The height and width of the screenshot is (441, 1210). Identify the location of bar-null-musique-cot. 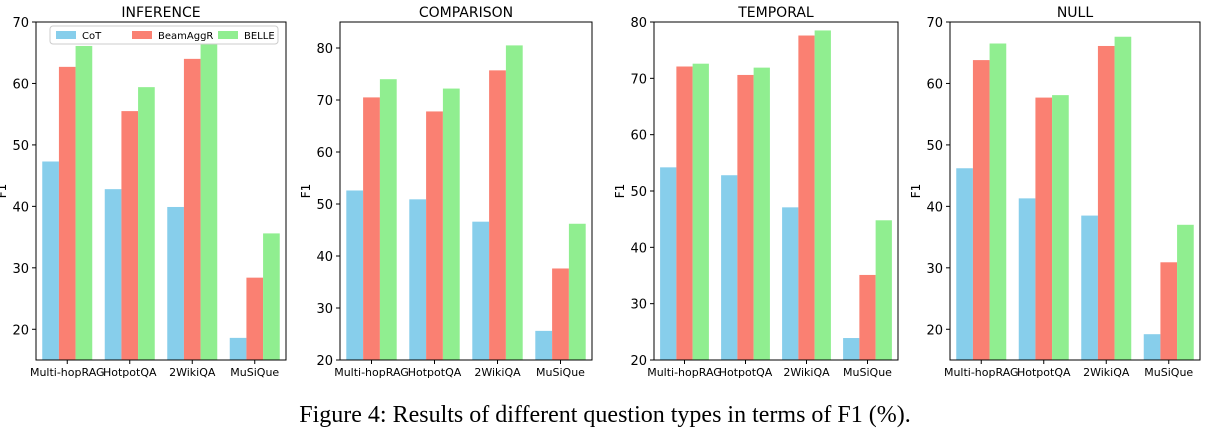
(1152, 347).